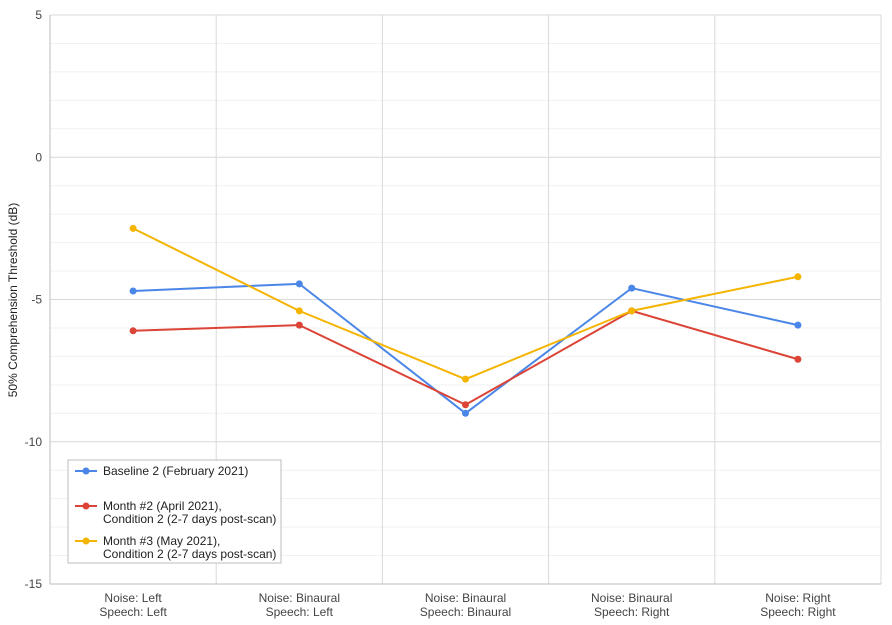 The height and width of the screenshot is (625, 892). What do you see at coordinates (34, 442) in the screenshot?
I see `y-tick-label: -10` at bounding box center [34, 442].